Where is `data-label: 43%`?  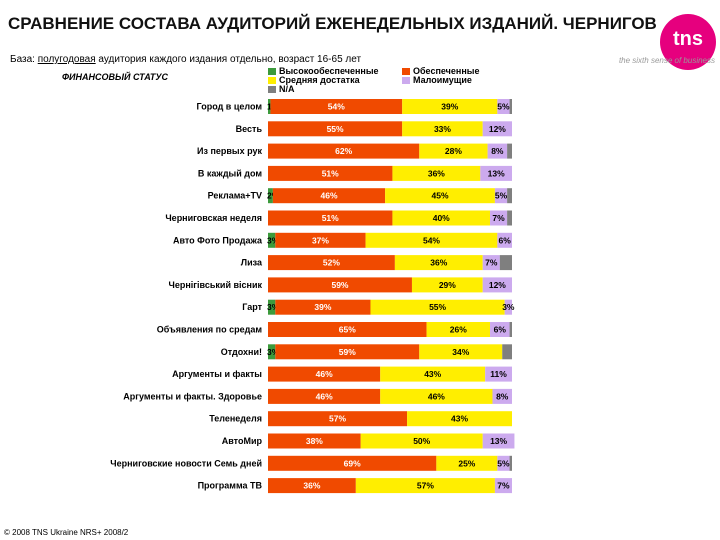
data-label: 43% is located at coordinates (459, 419).